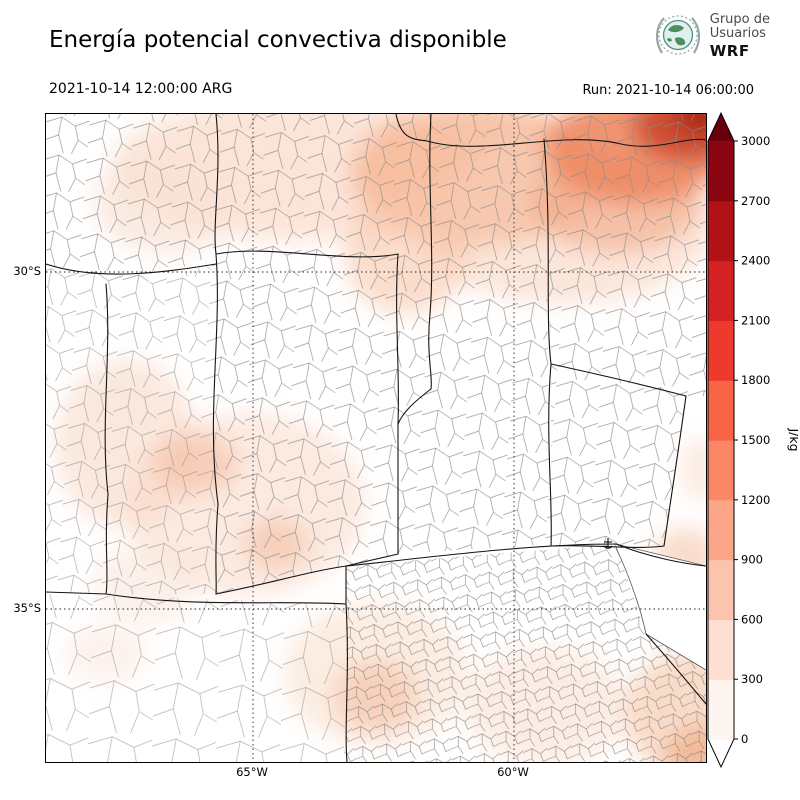  Describe the element at coordinates (668, 90) in the screenshot. I see `run-time-label: Run: 2021-10-14 06:00:00` at that location.